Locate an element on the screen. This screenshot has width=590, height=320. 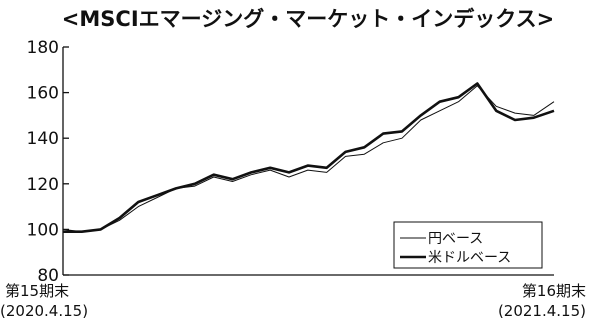
y-tick-label-180: 180 is located at coordinates (43, 48).